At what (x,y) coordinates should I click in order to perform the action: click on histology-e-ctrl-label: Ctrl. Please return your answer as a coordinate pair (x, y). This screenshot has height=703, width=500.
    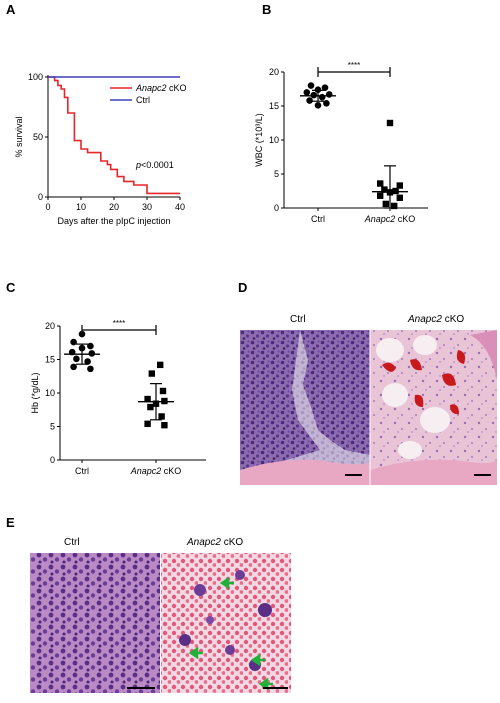
    Looking at the image, I should click on (72, 542).